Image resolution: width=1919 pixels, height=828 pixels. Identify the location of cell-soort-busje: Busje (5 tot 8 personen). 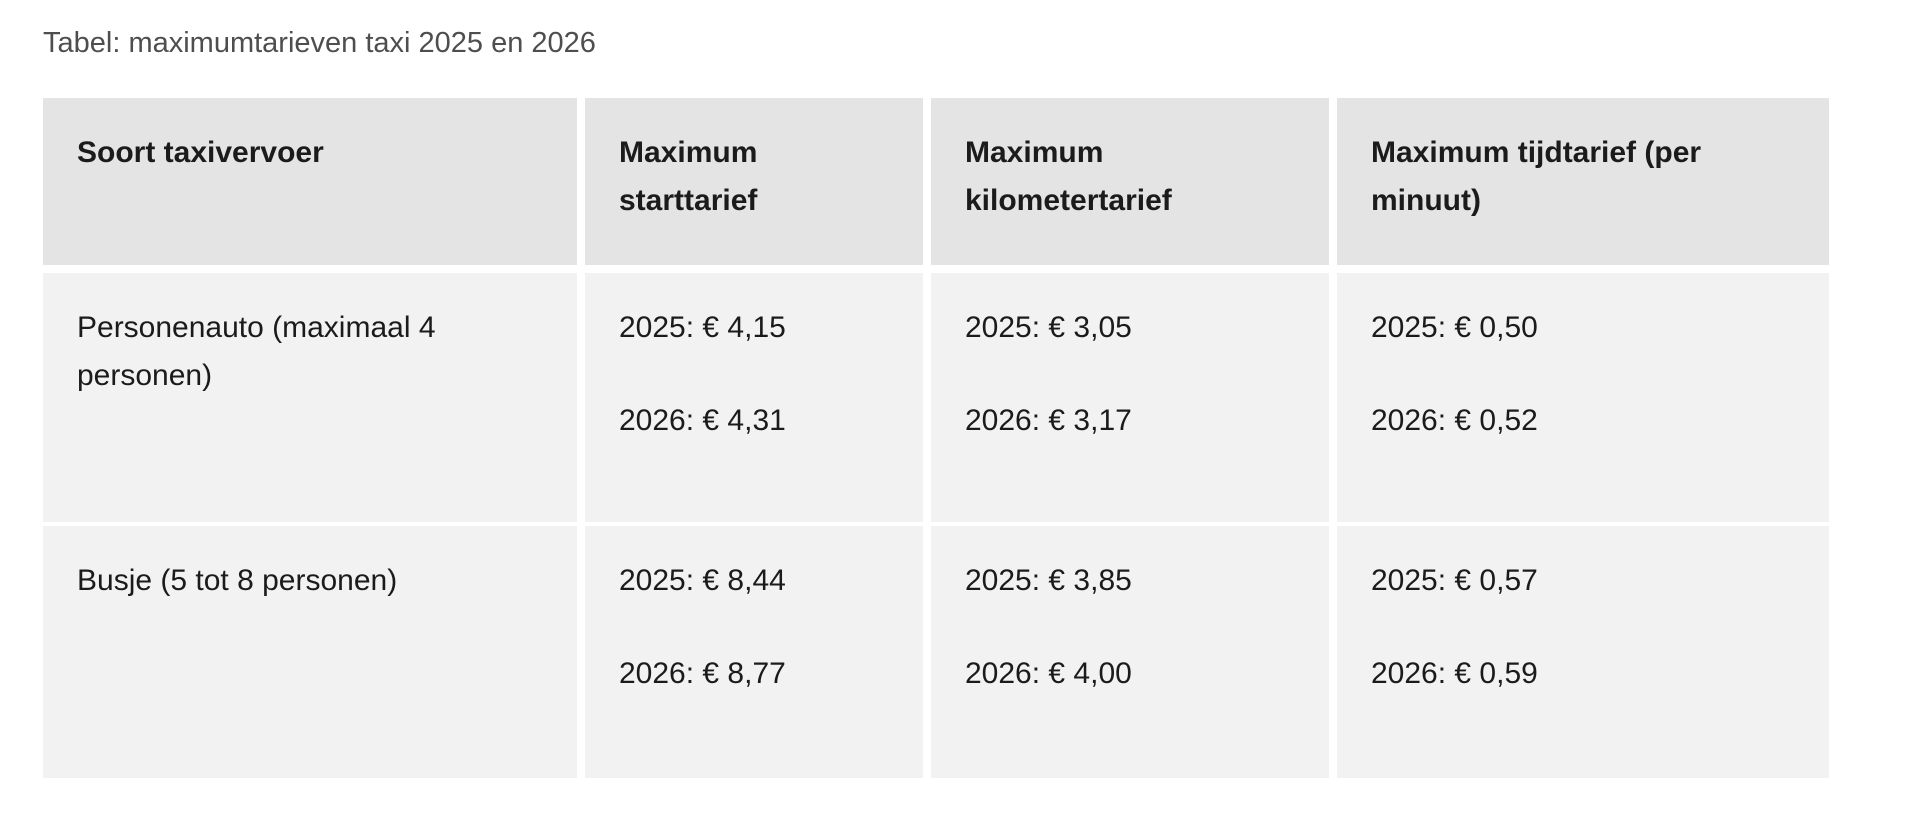
(310, 652).